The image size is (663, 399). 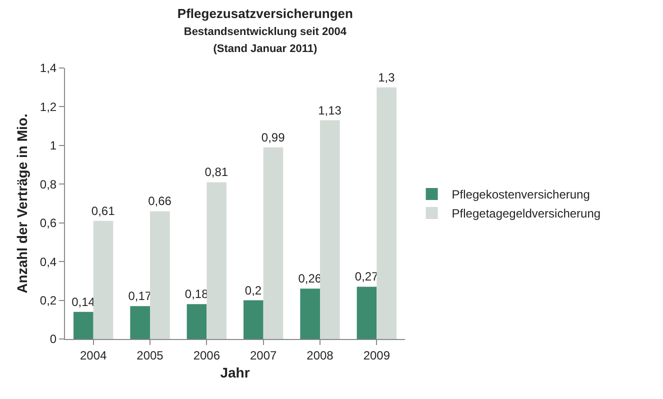 What do you see at coordinates (53, 339) in the screenshot?
I see `y-tick-label: 0` at bounding box center [53, 339].